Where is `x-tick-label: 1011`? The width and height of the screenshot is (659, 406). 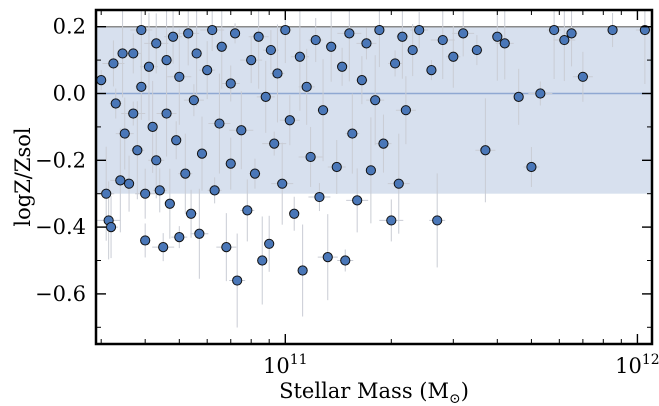
x-tick-label: 1011 is located at coordinates (285, 365).